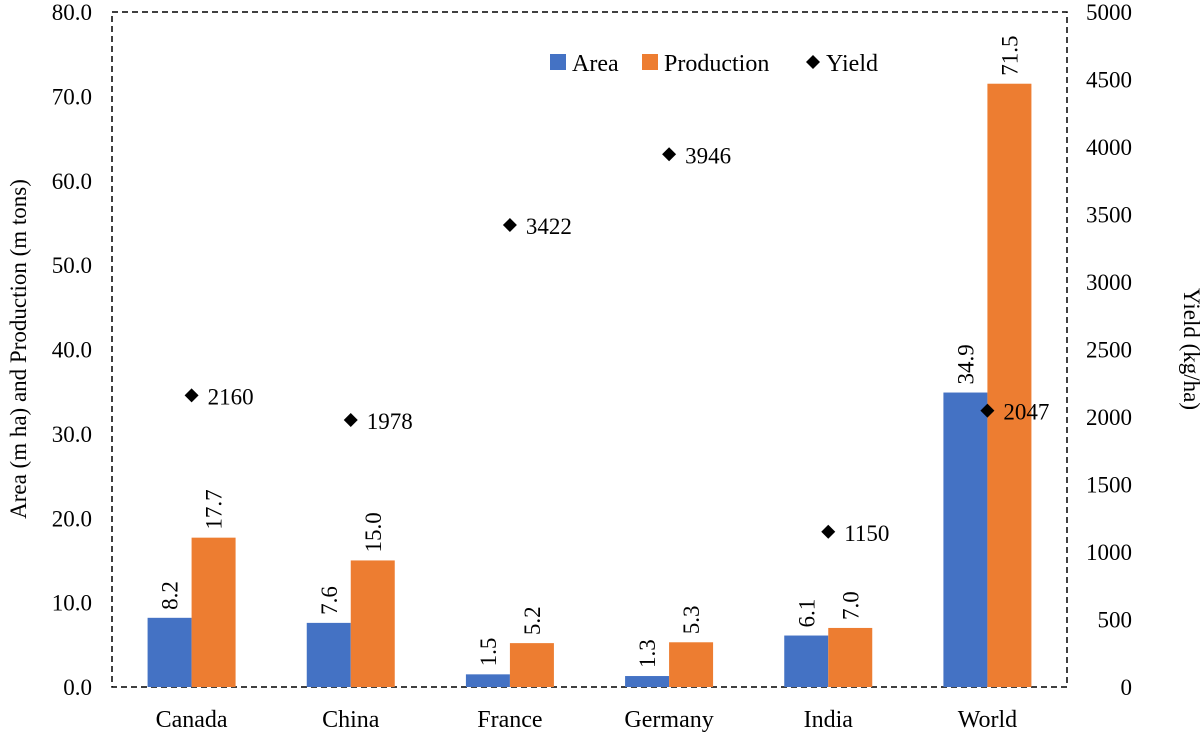  I want to click on production-value-label: 5.3, so click(691, 620).